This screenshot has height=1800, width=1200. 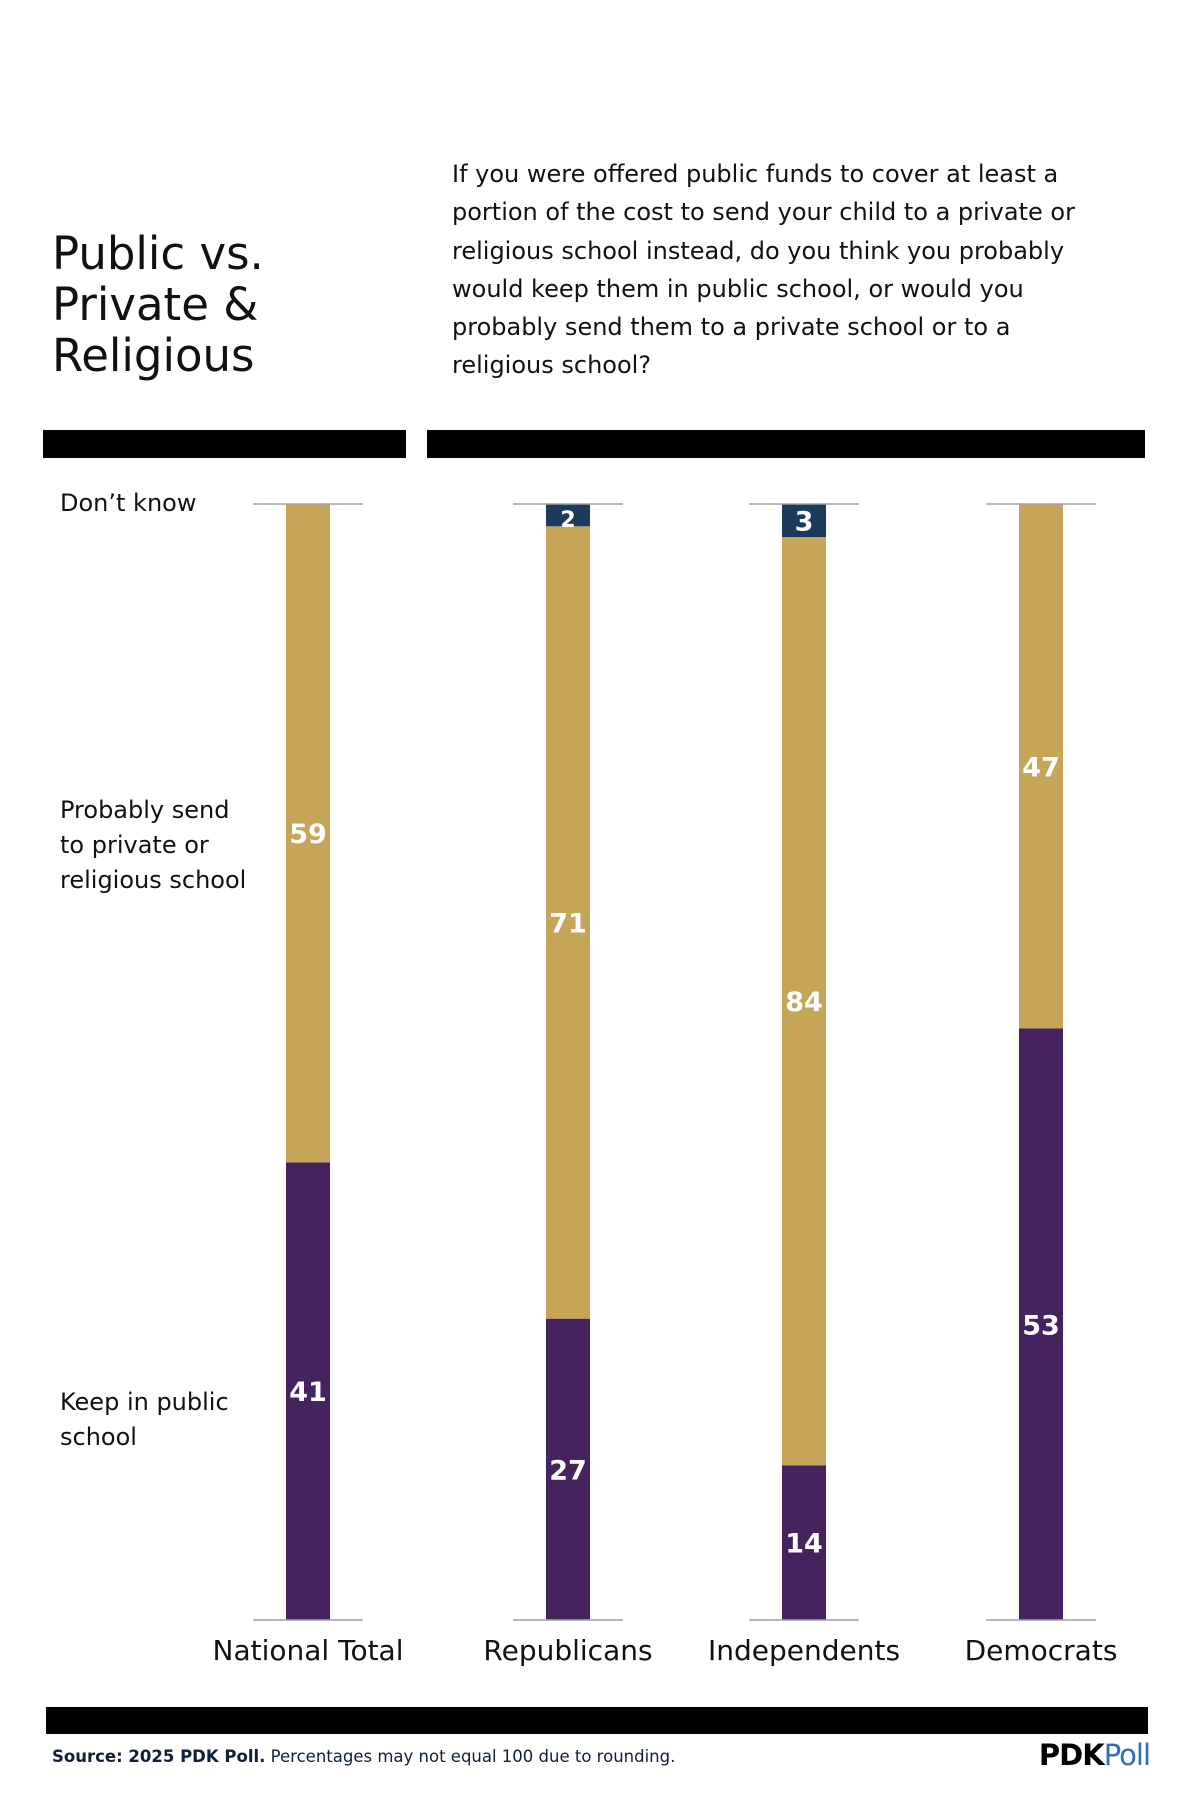 I want to click on category-label: National Total, so click(x=308, y=1650).